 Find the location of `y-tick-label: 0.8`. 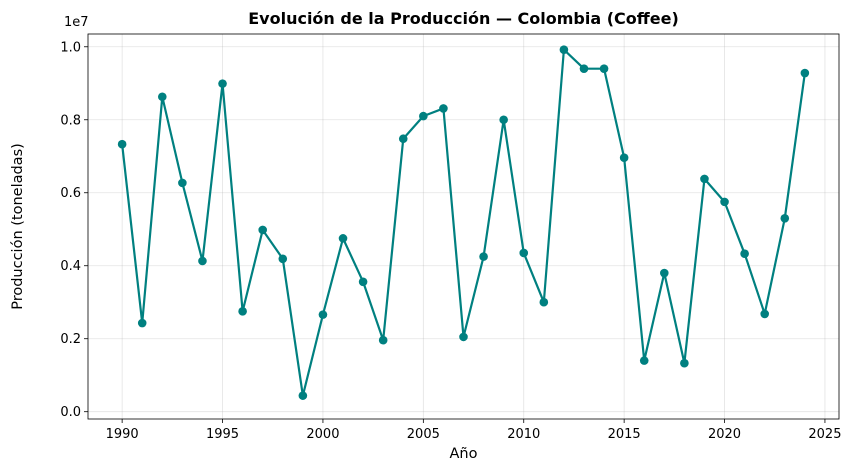

y-tick-label: 0.8 is located at coordinates (70, 120).